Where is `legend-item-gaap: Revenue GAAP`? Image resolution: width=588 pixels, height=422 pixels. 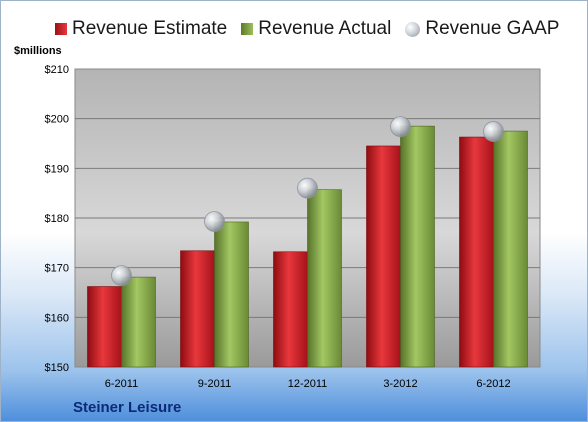 legend-item-gaap: Revenue GAAP is located at coordinates (482, 29).